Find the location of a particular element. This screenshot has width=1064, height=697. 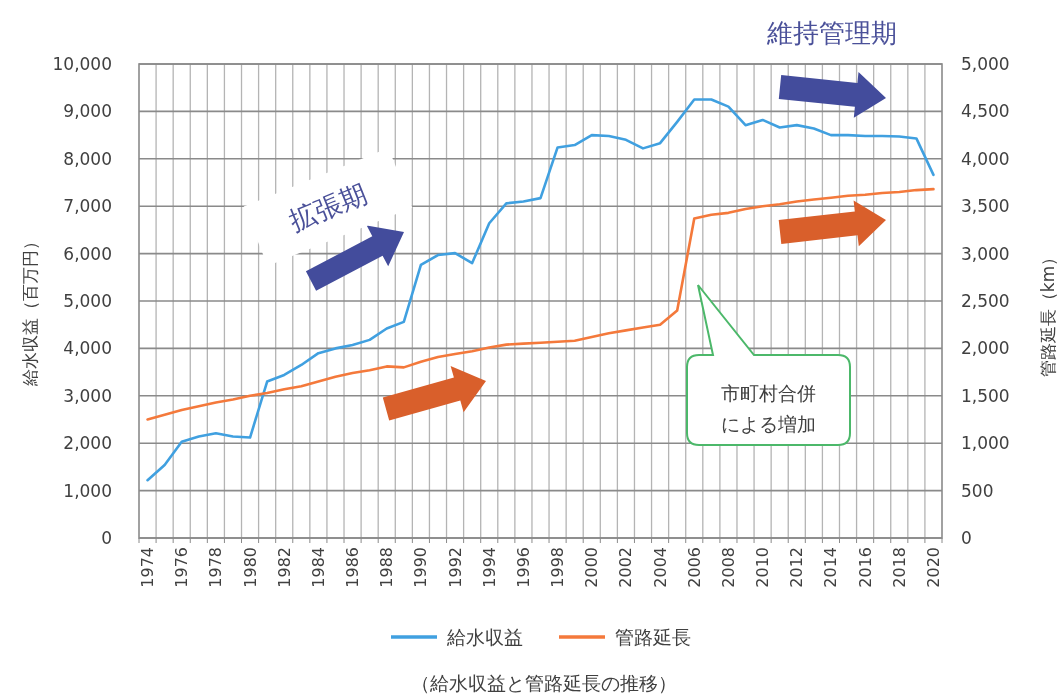

text: （給水収益と管路延長の推移） is located at coordinates (544, 683).